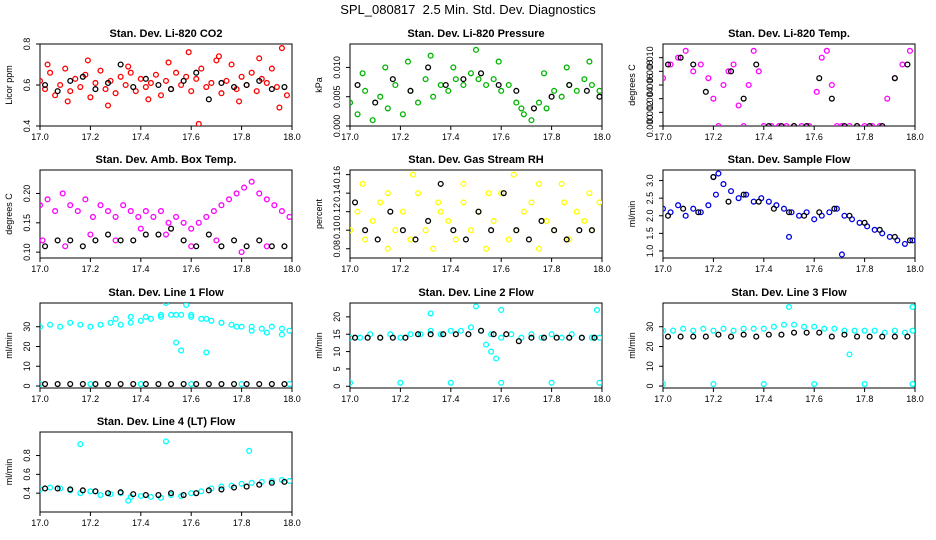 This screenshot has height=540, width=936. Describe the element at coordinates (337, 334) in the screenshot. I see `y-tick-label: 15` at that location.